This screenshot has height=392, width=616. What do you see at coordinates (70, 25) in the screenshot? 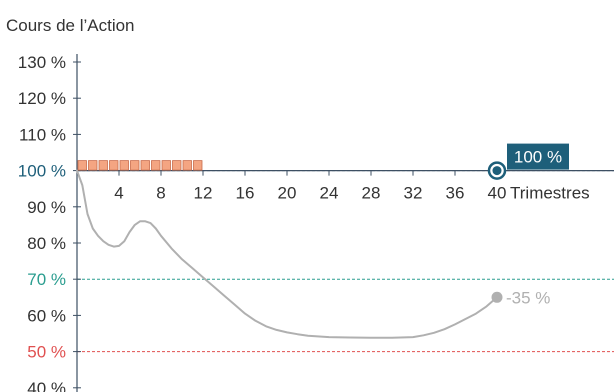
I see `chart-title: Cours de l’Action` at bounding box center [70, 25].